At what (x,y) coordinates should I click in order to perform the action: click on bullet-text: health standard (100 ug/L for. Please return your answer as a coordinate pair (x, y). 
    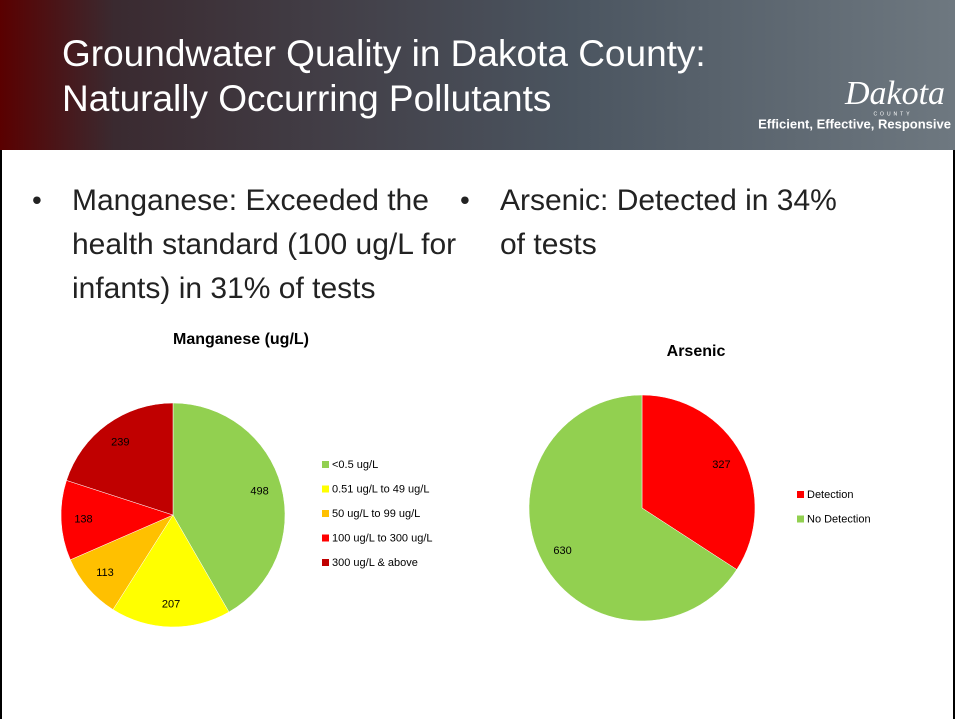
    Looking at the image, I should click on (264, 244).